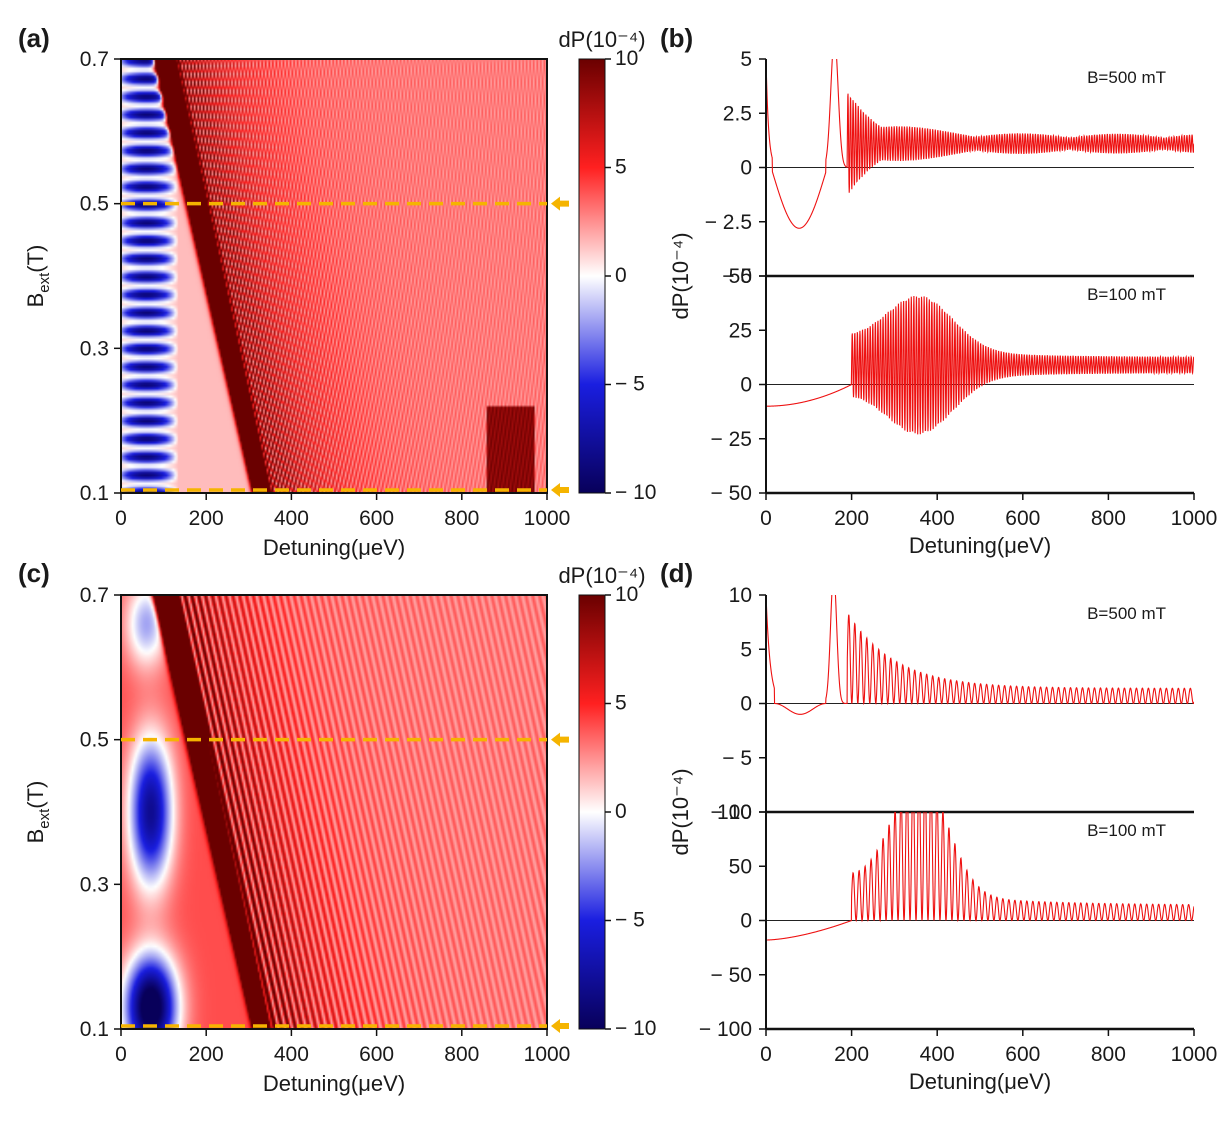 This screenshot has width=1227, height=1128. I want to click on panel-label: (a), so click(34, 38).